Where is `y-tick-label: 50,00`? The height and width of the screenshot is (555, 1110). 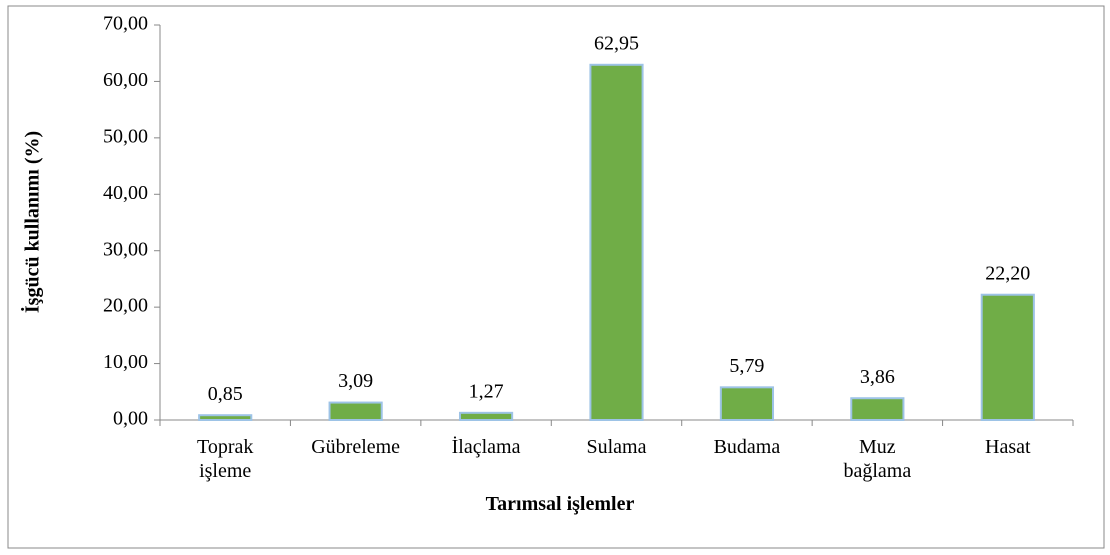
y-tick-label: 50,00 is located at coordinates (125, 136).